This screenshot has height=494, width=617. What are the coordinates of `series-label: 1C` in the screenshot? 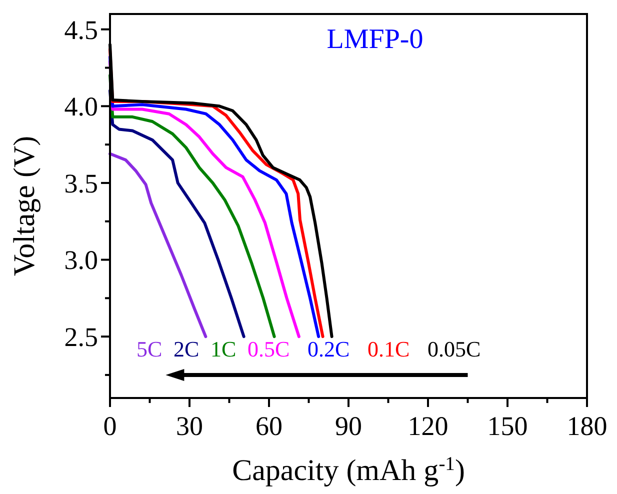 It's located at (223, 349).